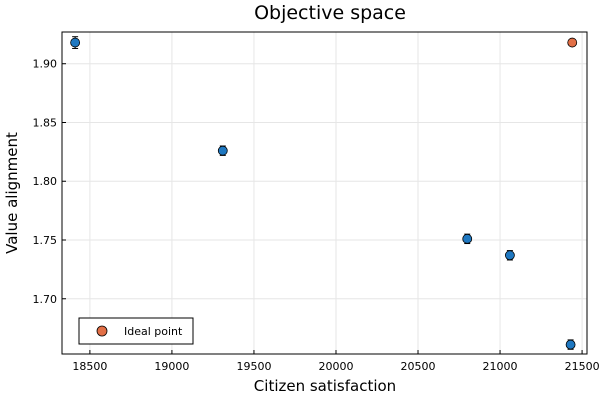 The image size is (600, 400). What do you see at coordinates (12, 193) in the screenshot?
I see `y-axis-label: Value alignment` at bounding box center [12, 193].